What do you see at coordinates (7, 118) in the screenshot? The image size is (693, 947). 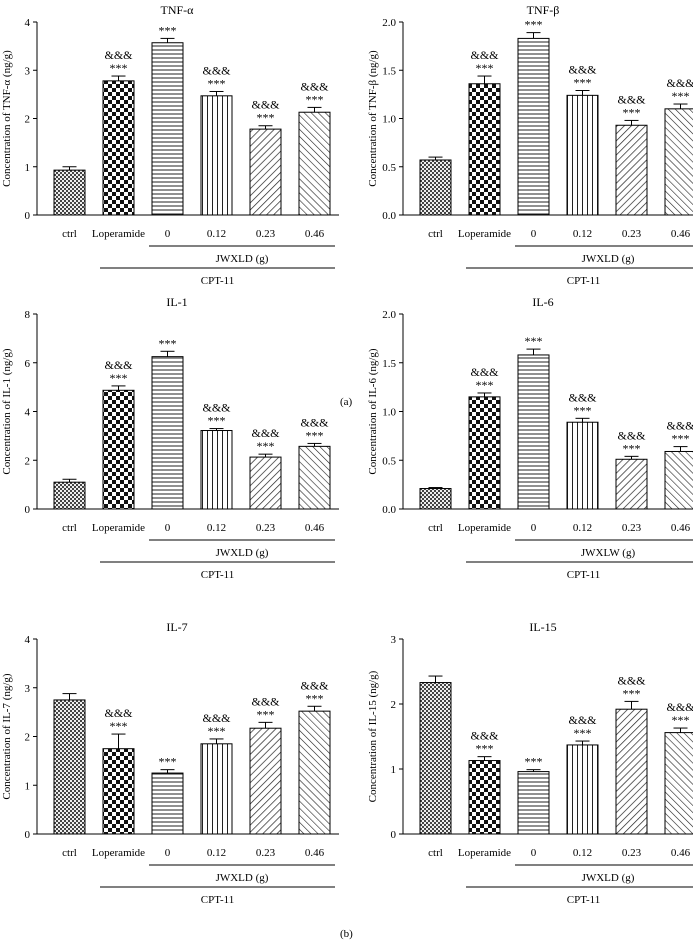 I see `y-axis-label: Concentration of TNF-α (ng/g)` at bounding box center [7, 118].